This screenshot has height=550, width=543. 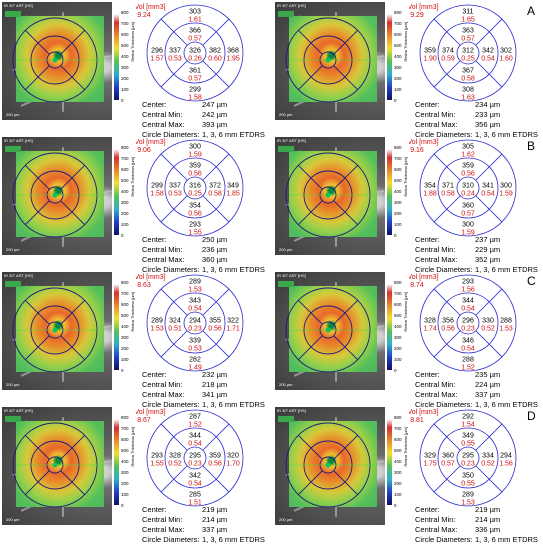 I want to click on summary-row-central-min: Central Min: 214 µm, so click(x=476, y=520).